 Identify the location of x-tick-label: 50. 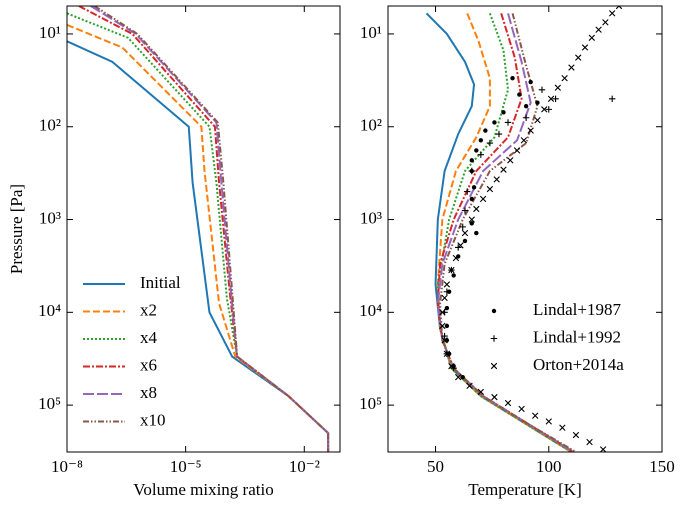
(435, 466).